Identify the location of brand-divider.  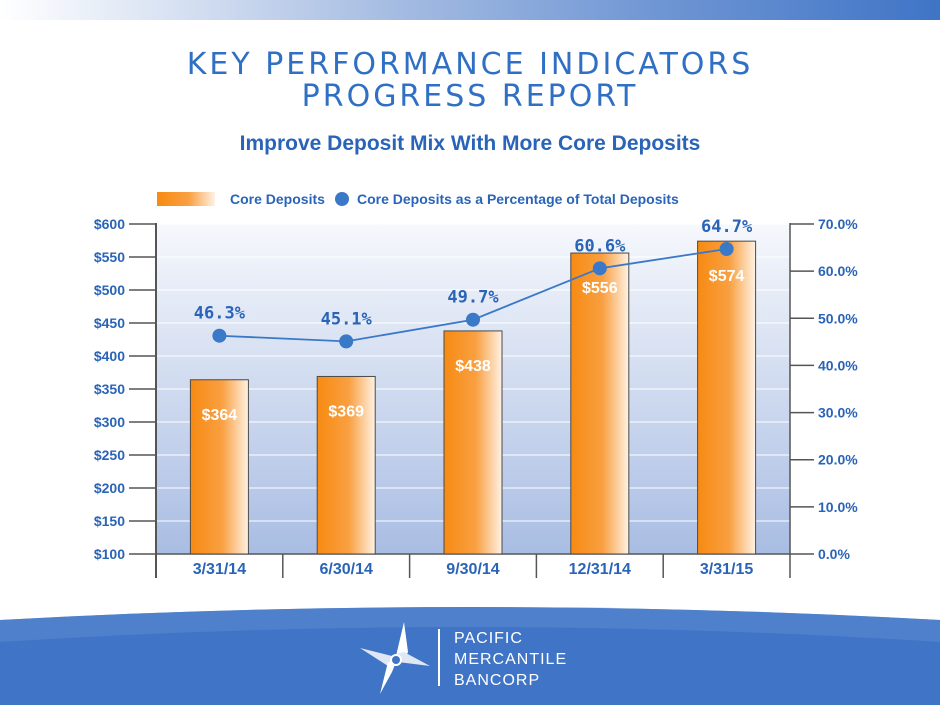
(439, 657).